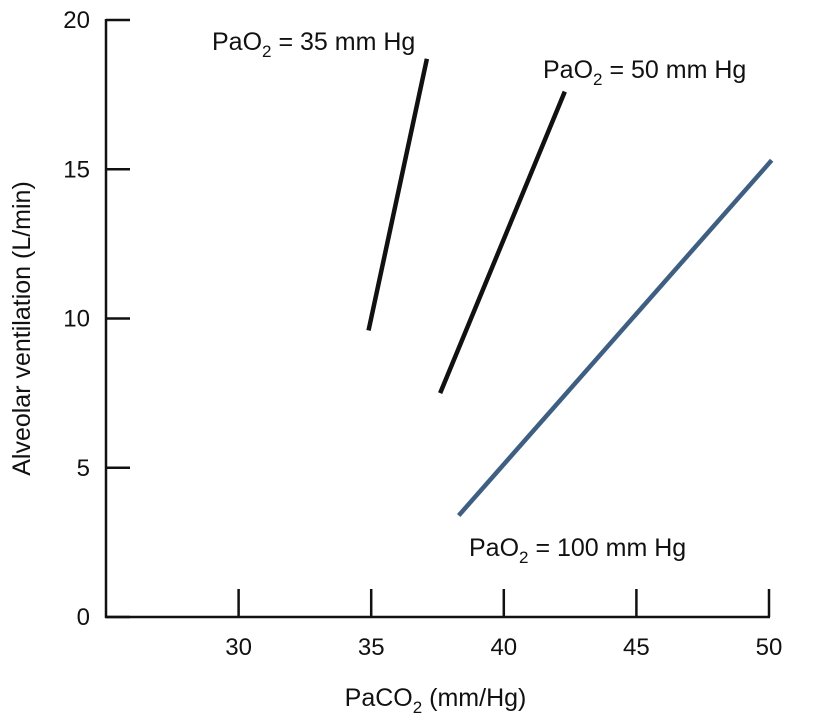 This screenshot has width=817, height=725. I want to click on x-tick-label: 30, so click(238, 647).